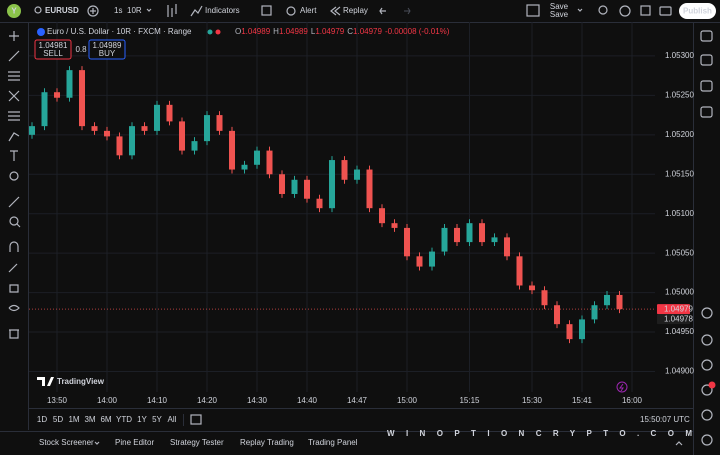  I want to click on y-tick-label: 1.05050, so click(679, 252).